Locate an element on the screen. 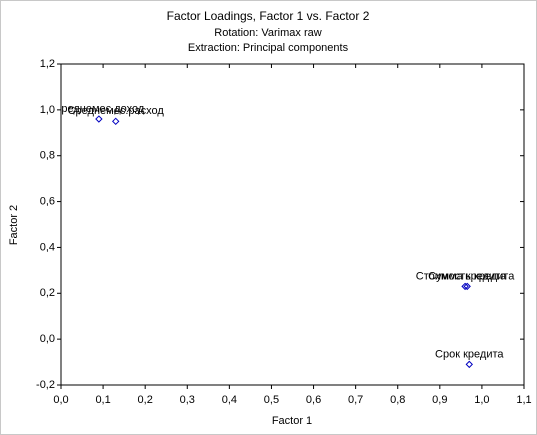 The image size is (537, 435). y-tick-label: 0,8 is located at coordinates (47, 156).